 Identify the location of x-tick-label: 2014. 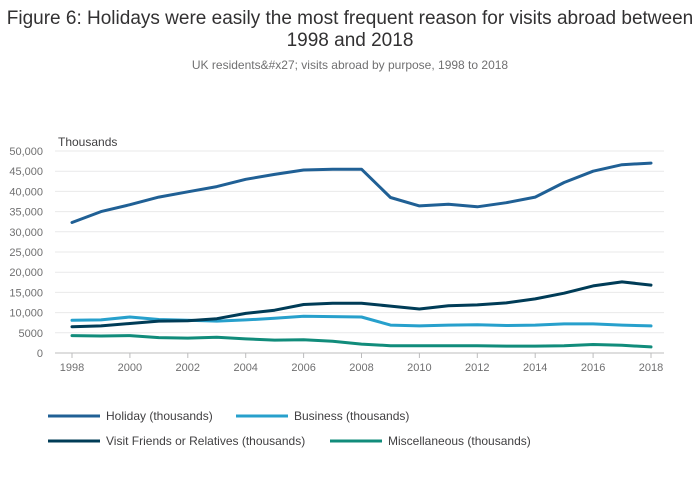
(535, 368).